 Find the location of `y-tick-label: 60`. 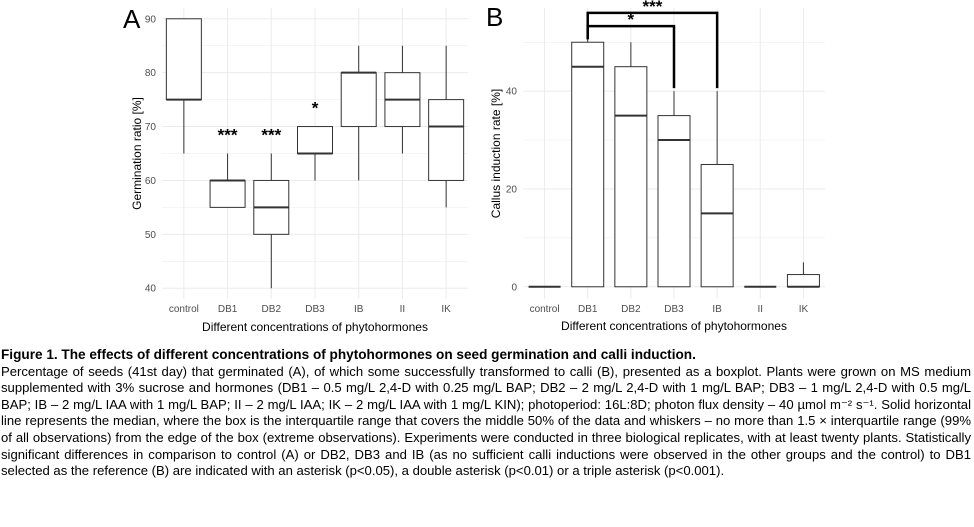

y-tick-label: 60 is located at coordinates (151, 181).